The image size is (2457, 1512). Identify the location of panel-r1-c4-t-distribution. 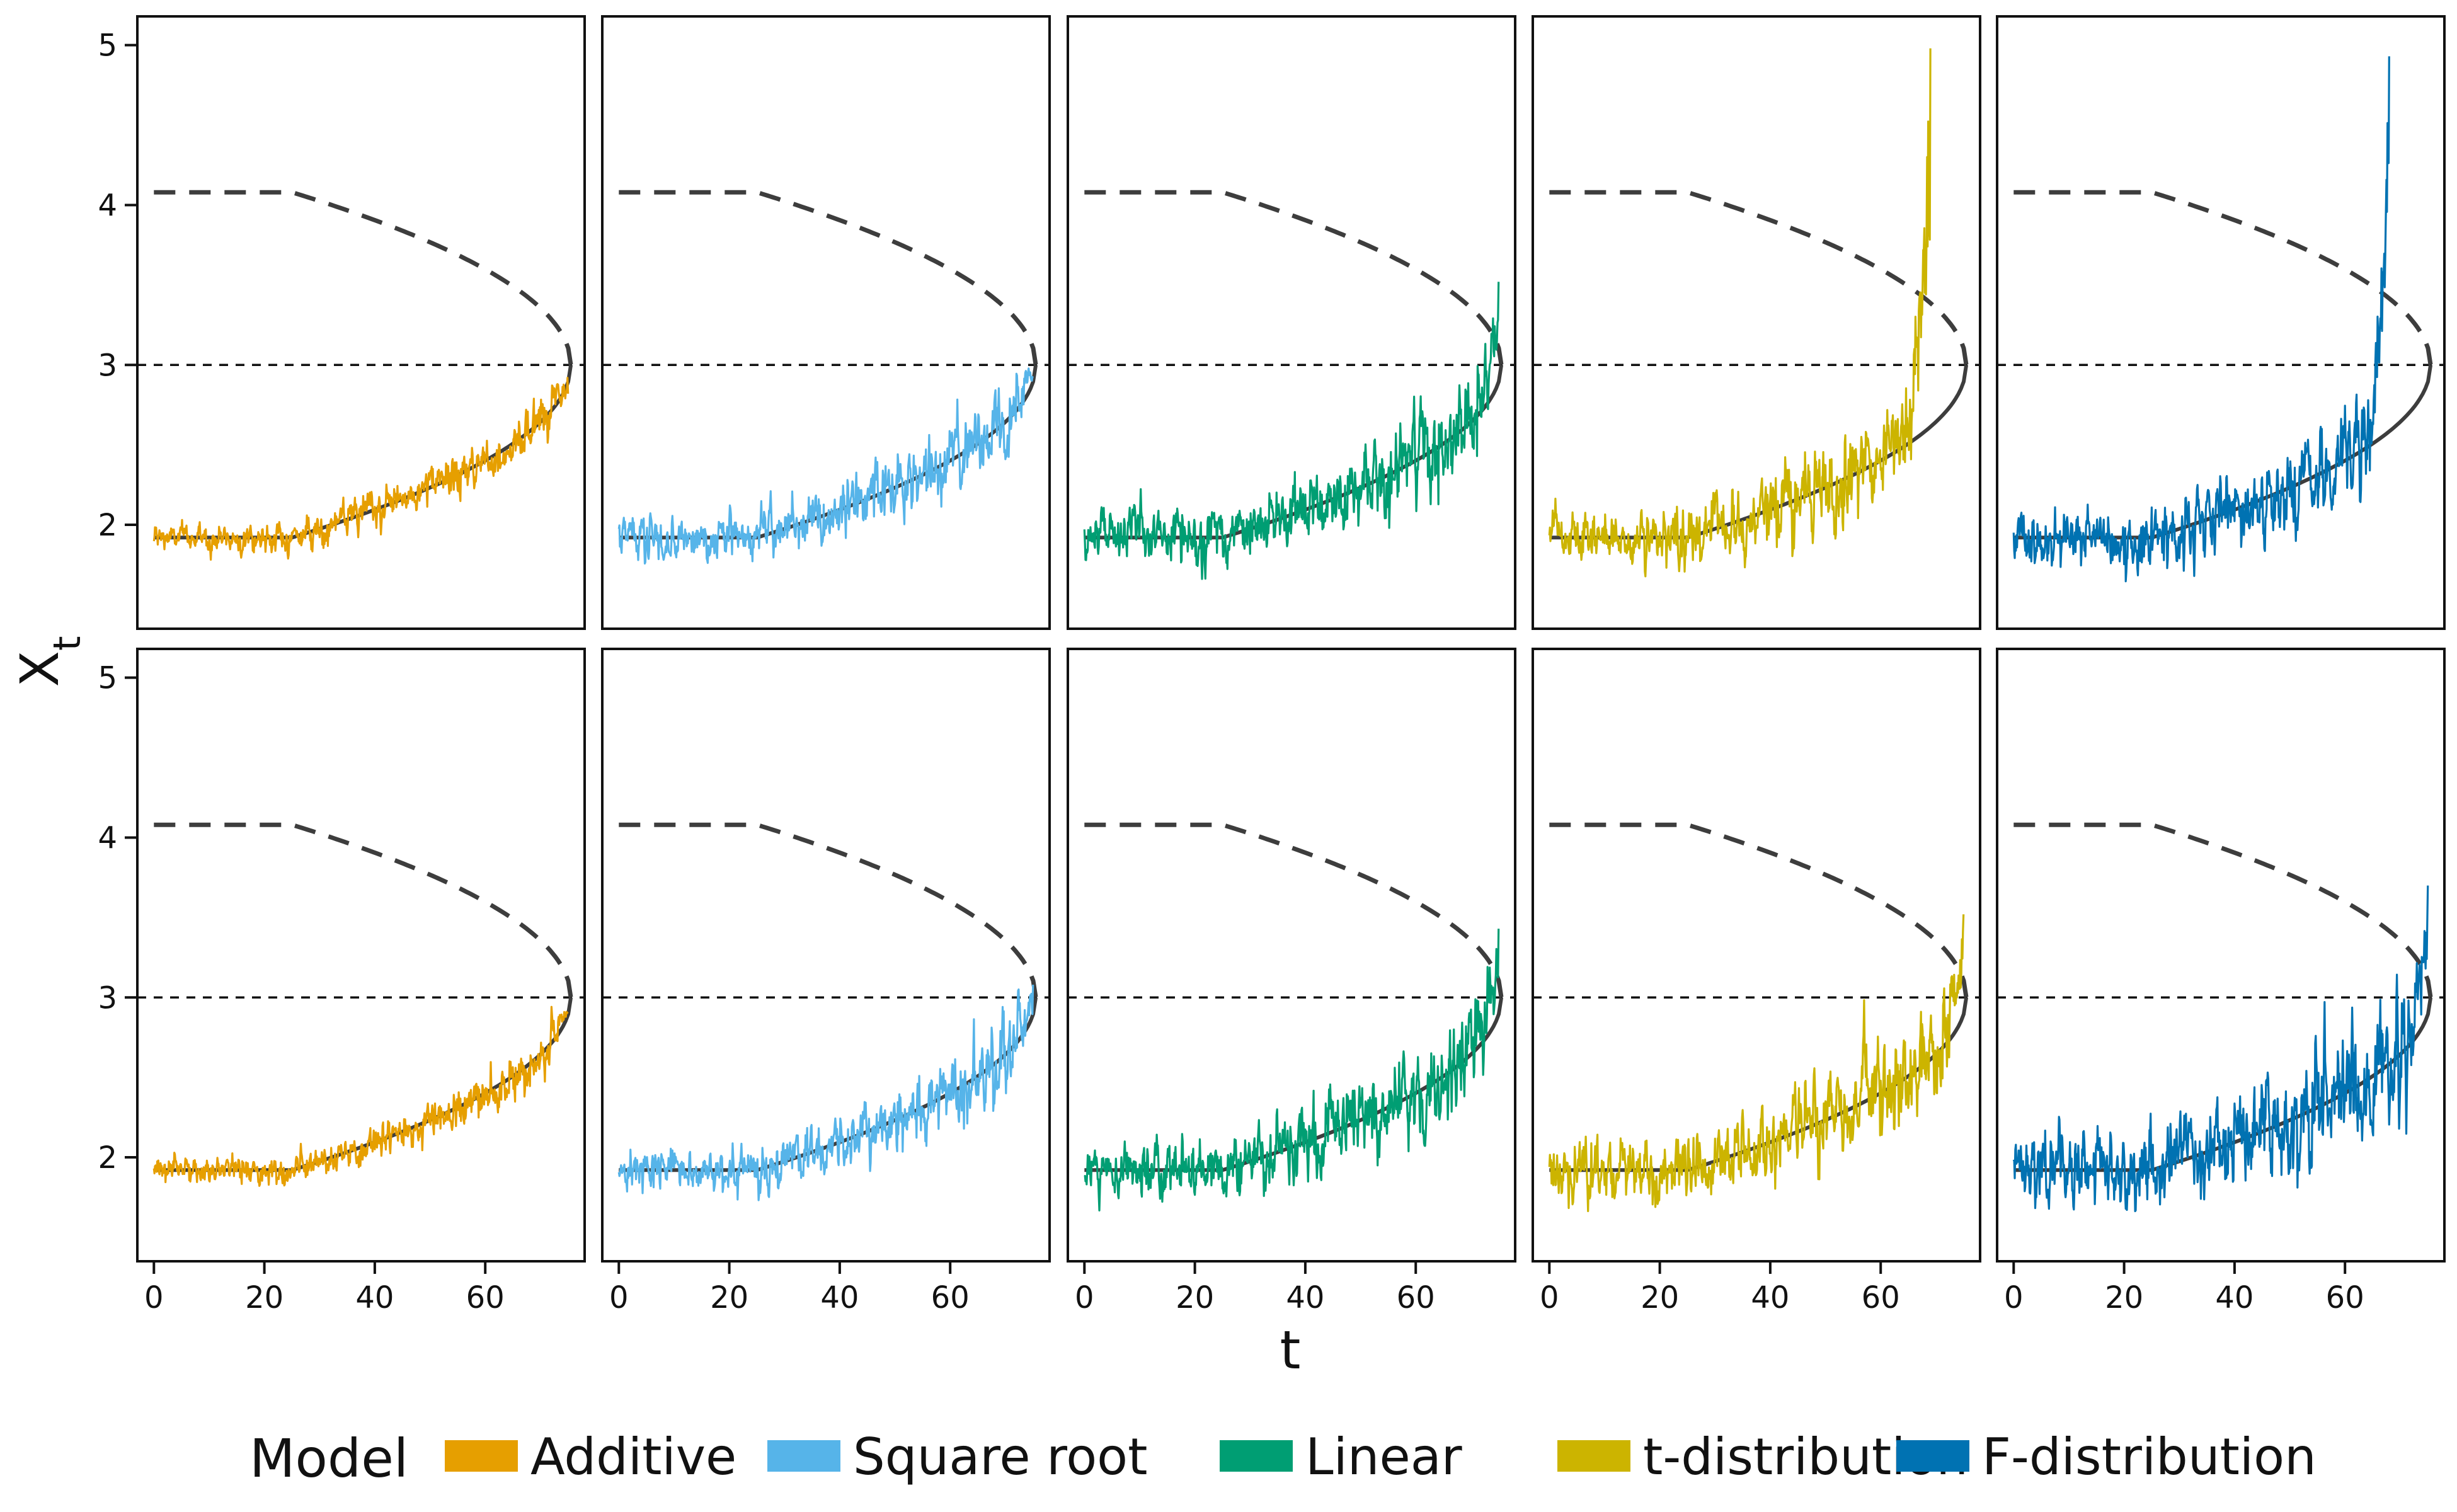
(1756, 322).